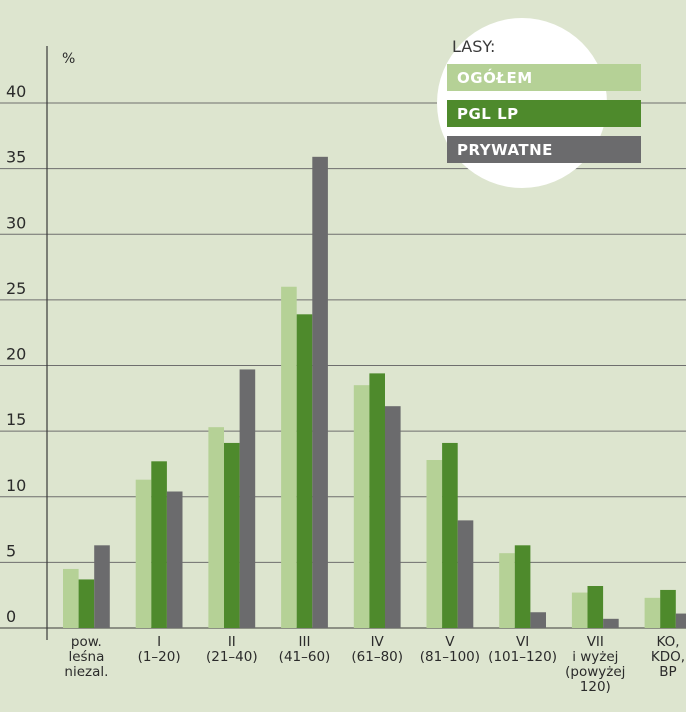 This screenshot has width=686, height=712. What do you see at coordinates (595, 664) in the screenshot?
I see `x-category-label: VII i wyżej (powyżej 120)` at bounding box center [595, 664].